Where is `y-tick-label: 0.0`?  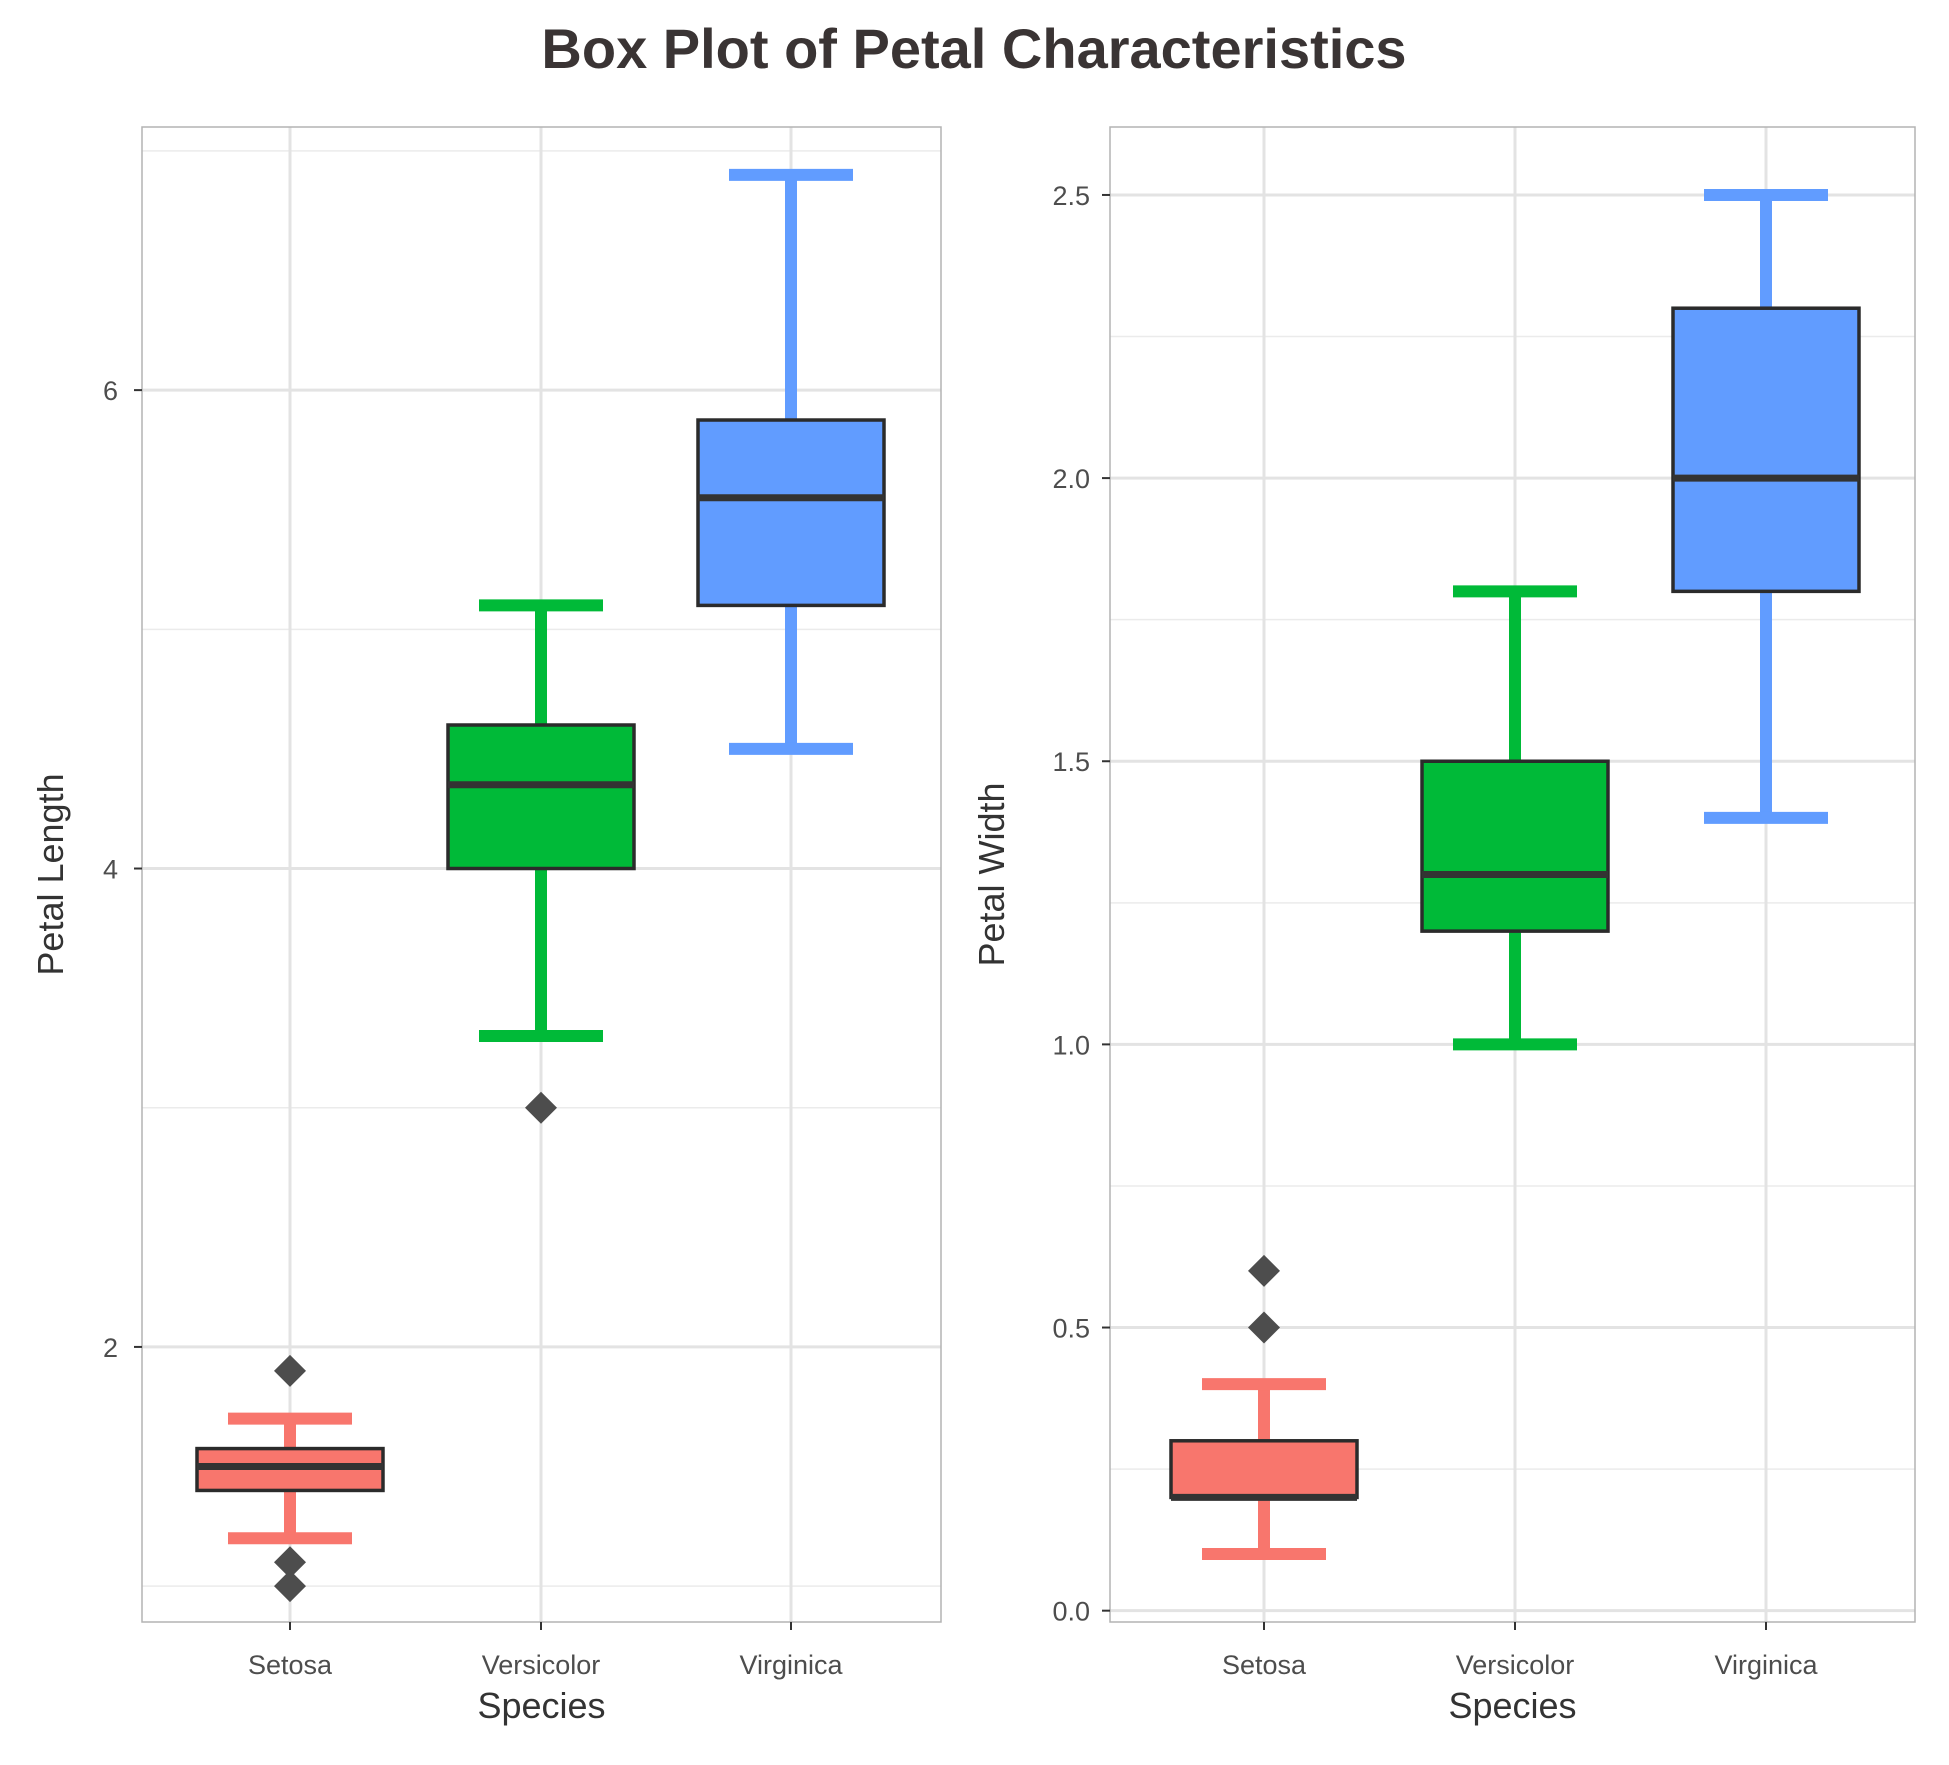 y-tick-label: 0.0 is located at coordinates (1071, 1612).